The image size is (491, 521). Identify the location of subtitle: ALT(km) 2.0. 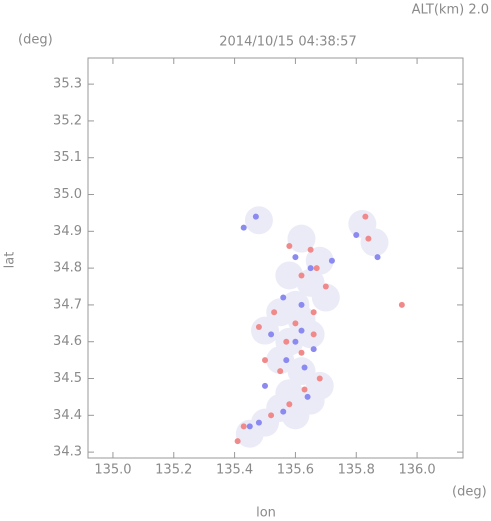
(450, 10).